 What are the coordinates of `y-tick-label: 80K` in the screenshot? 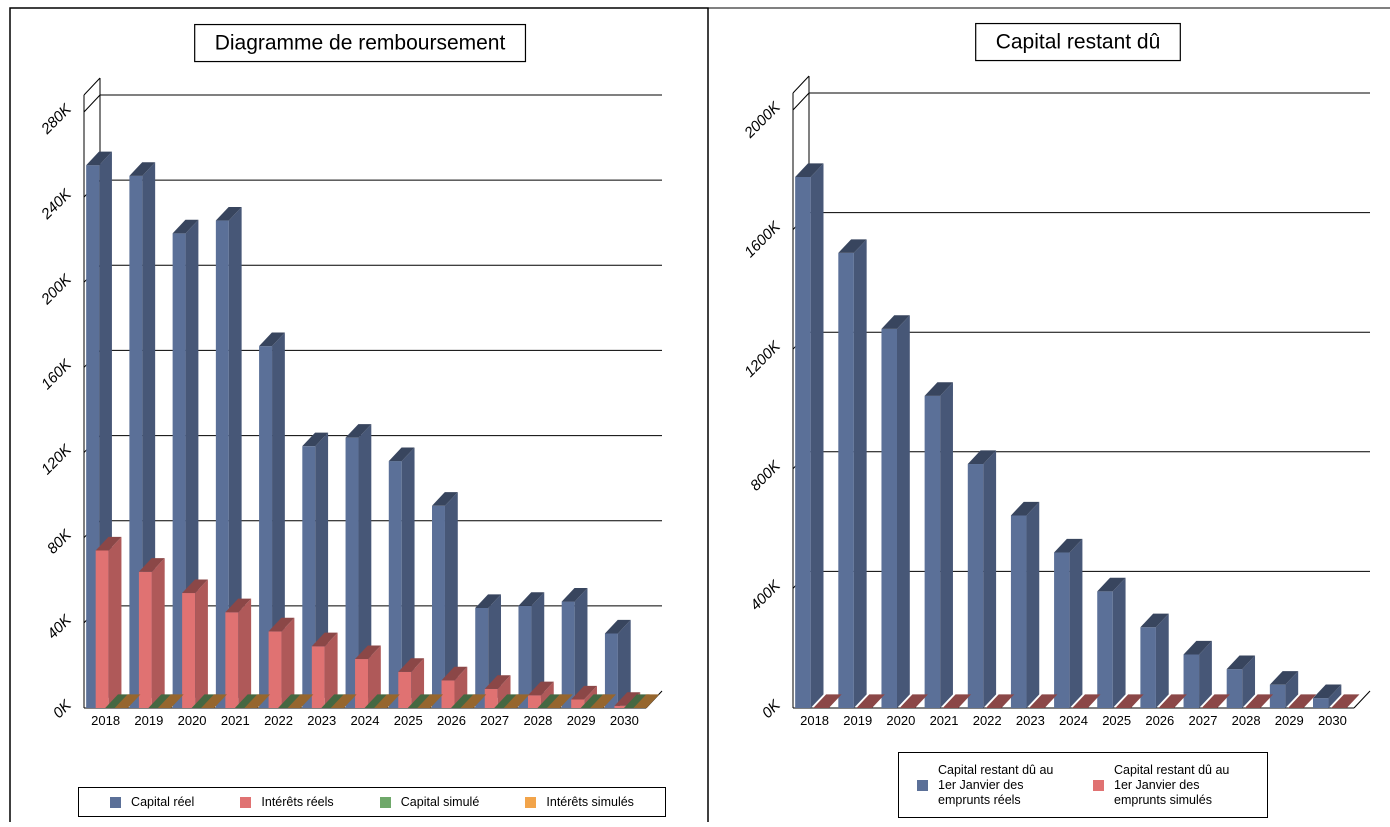 It's located at (60, 542).